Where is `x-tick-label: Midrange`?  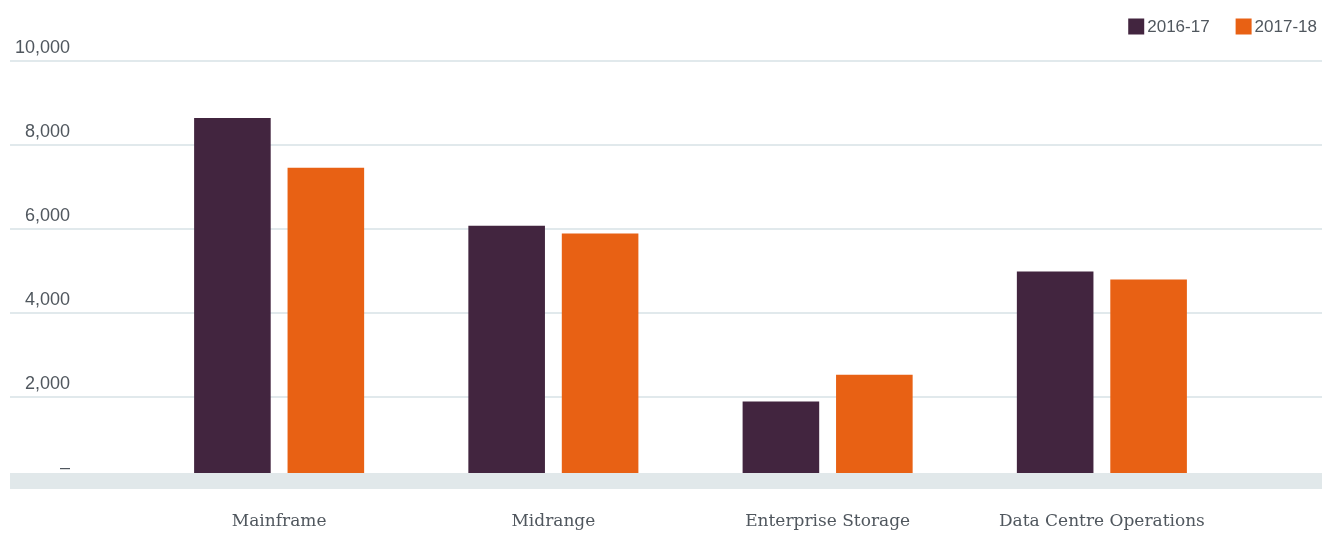 x-tick-label: Midrange is located at coordinates (553, 519).